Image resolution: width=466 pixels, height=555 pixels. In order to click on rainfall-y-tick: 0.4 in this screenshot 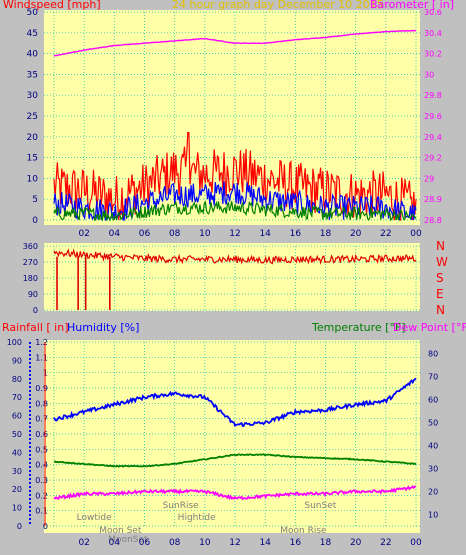, I will do `click(41, 465)`.